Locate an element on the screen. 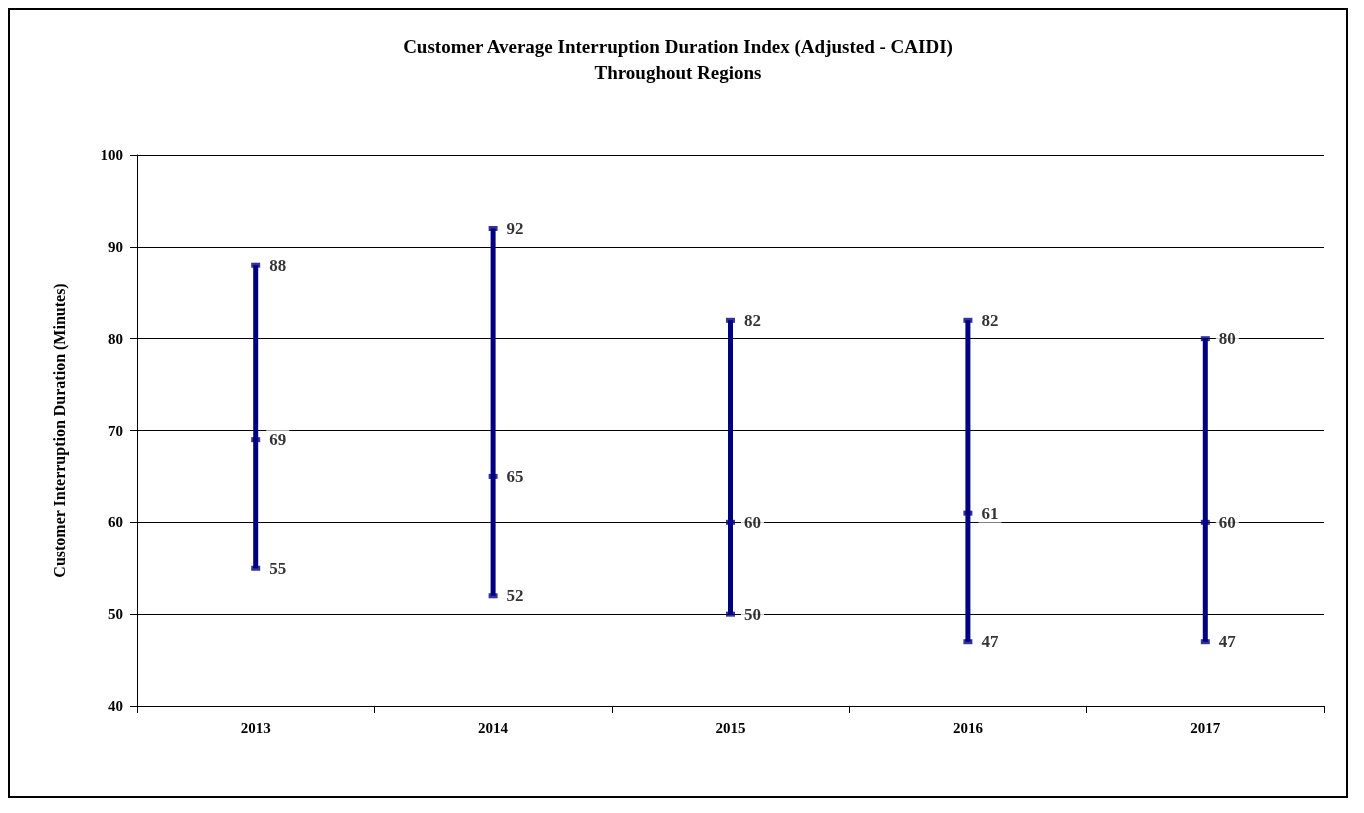 This screenshot has width=1364, height=813. x-tick-label: 2016 is located at coordinates (968, 727).